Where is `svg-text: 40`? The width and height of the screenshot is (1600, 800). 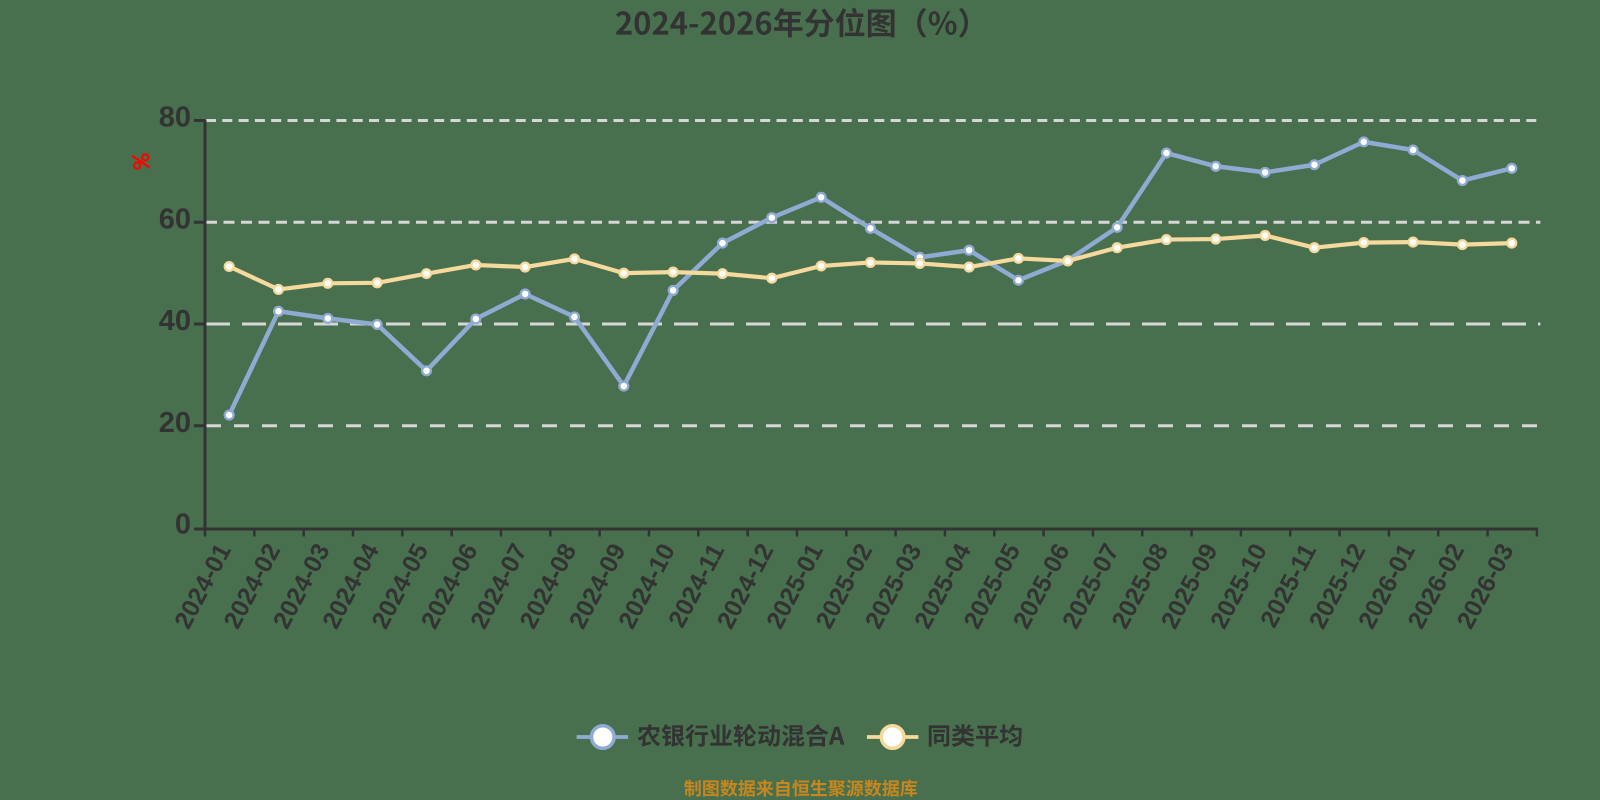
svg-text: 40 is located at coordinates (175, 321).